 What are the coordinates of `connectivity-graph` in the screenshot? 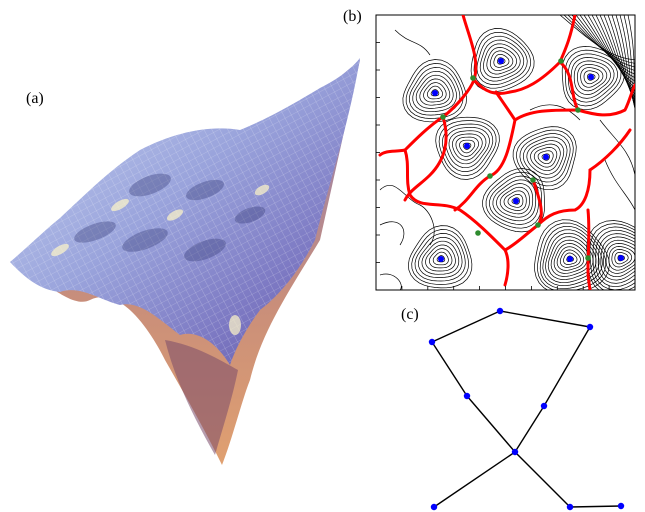 It's located at (526, 409).